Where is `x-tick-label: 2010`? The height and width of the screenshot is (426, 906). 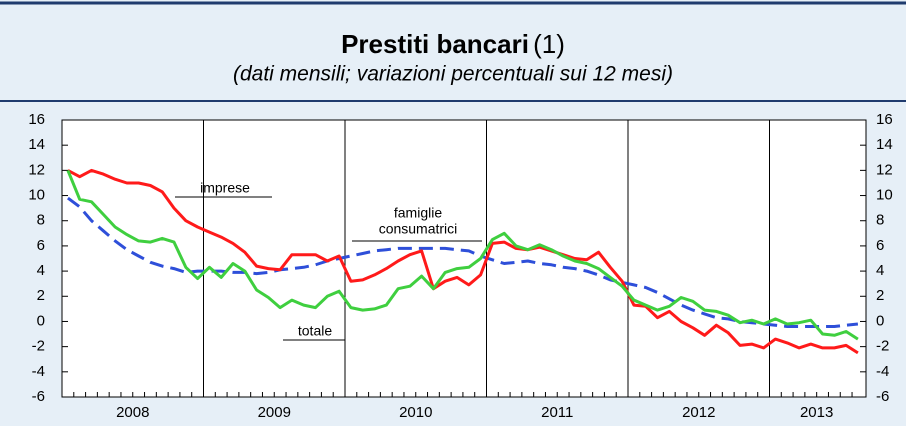 x-tick-label: 2010 is located at coordinates (415, 412).